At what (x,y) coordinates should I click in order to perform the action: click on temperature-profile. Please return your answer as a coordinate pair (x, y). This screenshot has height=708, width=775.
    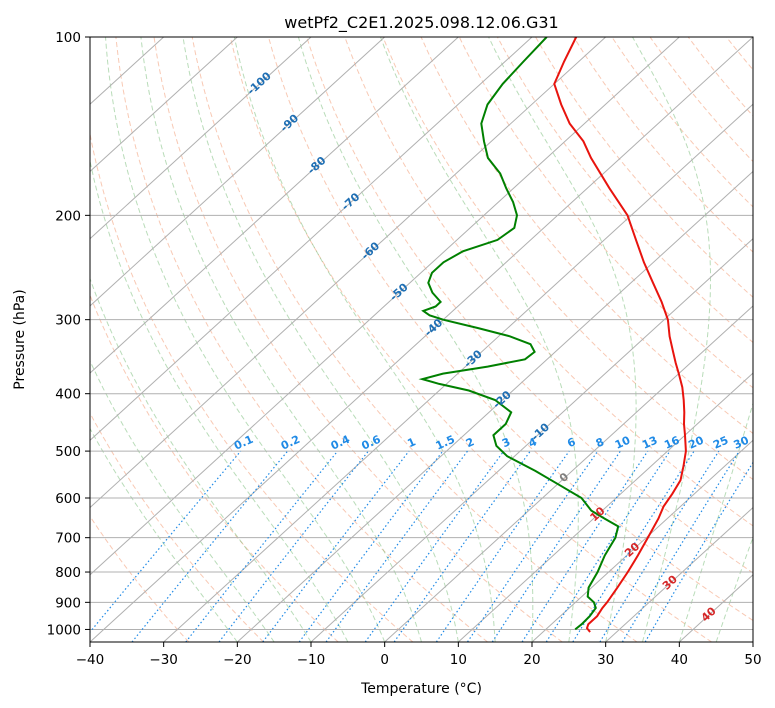
    Looking at the image, I should click on (620, 335).